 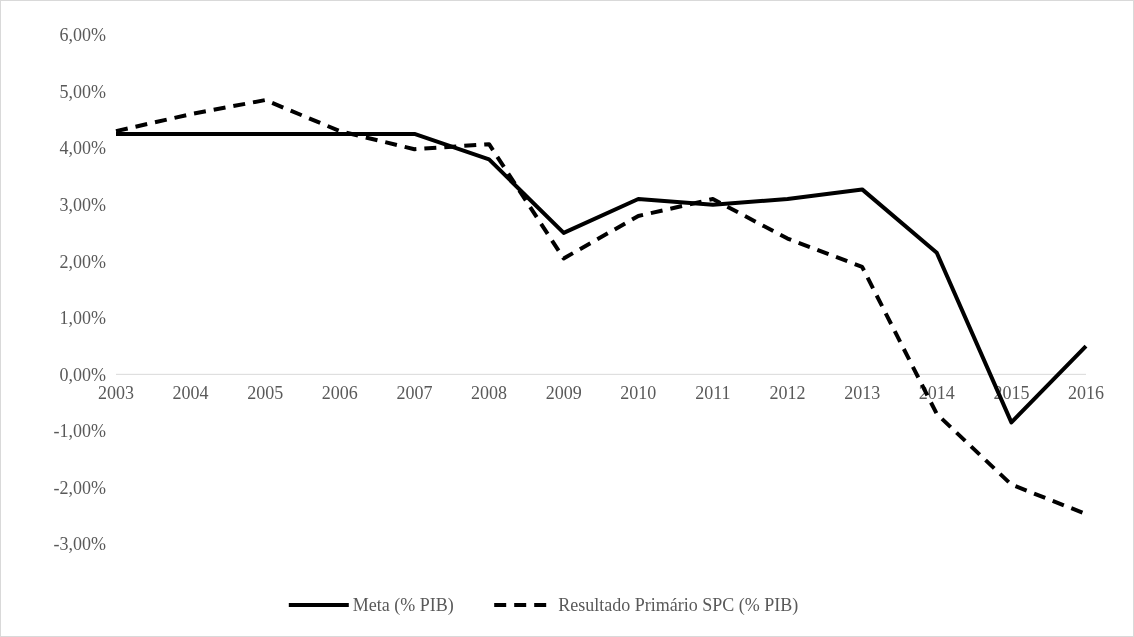 What do you see at coordinates (713, 392) in the screenshot?
I see `x-tick-label: 2011` at bounding box center [713, 392].